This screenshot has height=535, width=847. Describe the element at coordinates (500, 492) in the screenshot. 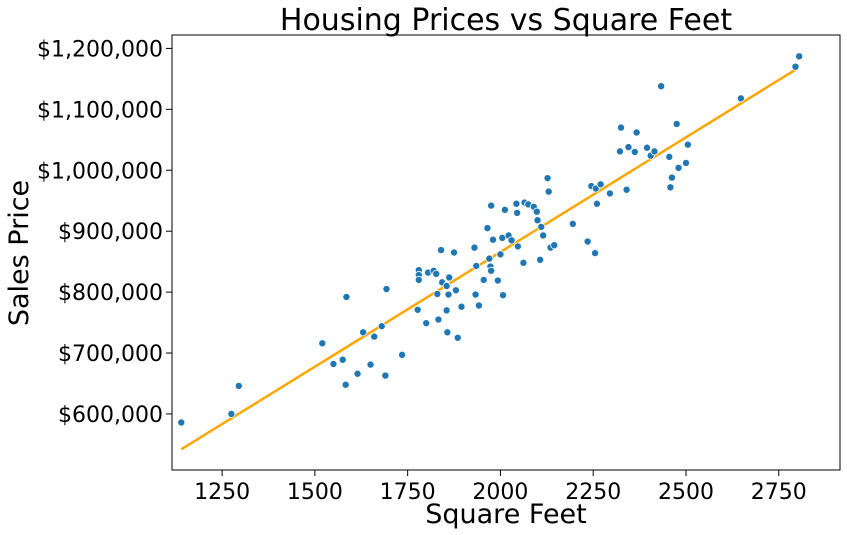

I see `x-tick-label: 2000` at that location.